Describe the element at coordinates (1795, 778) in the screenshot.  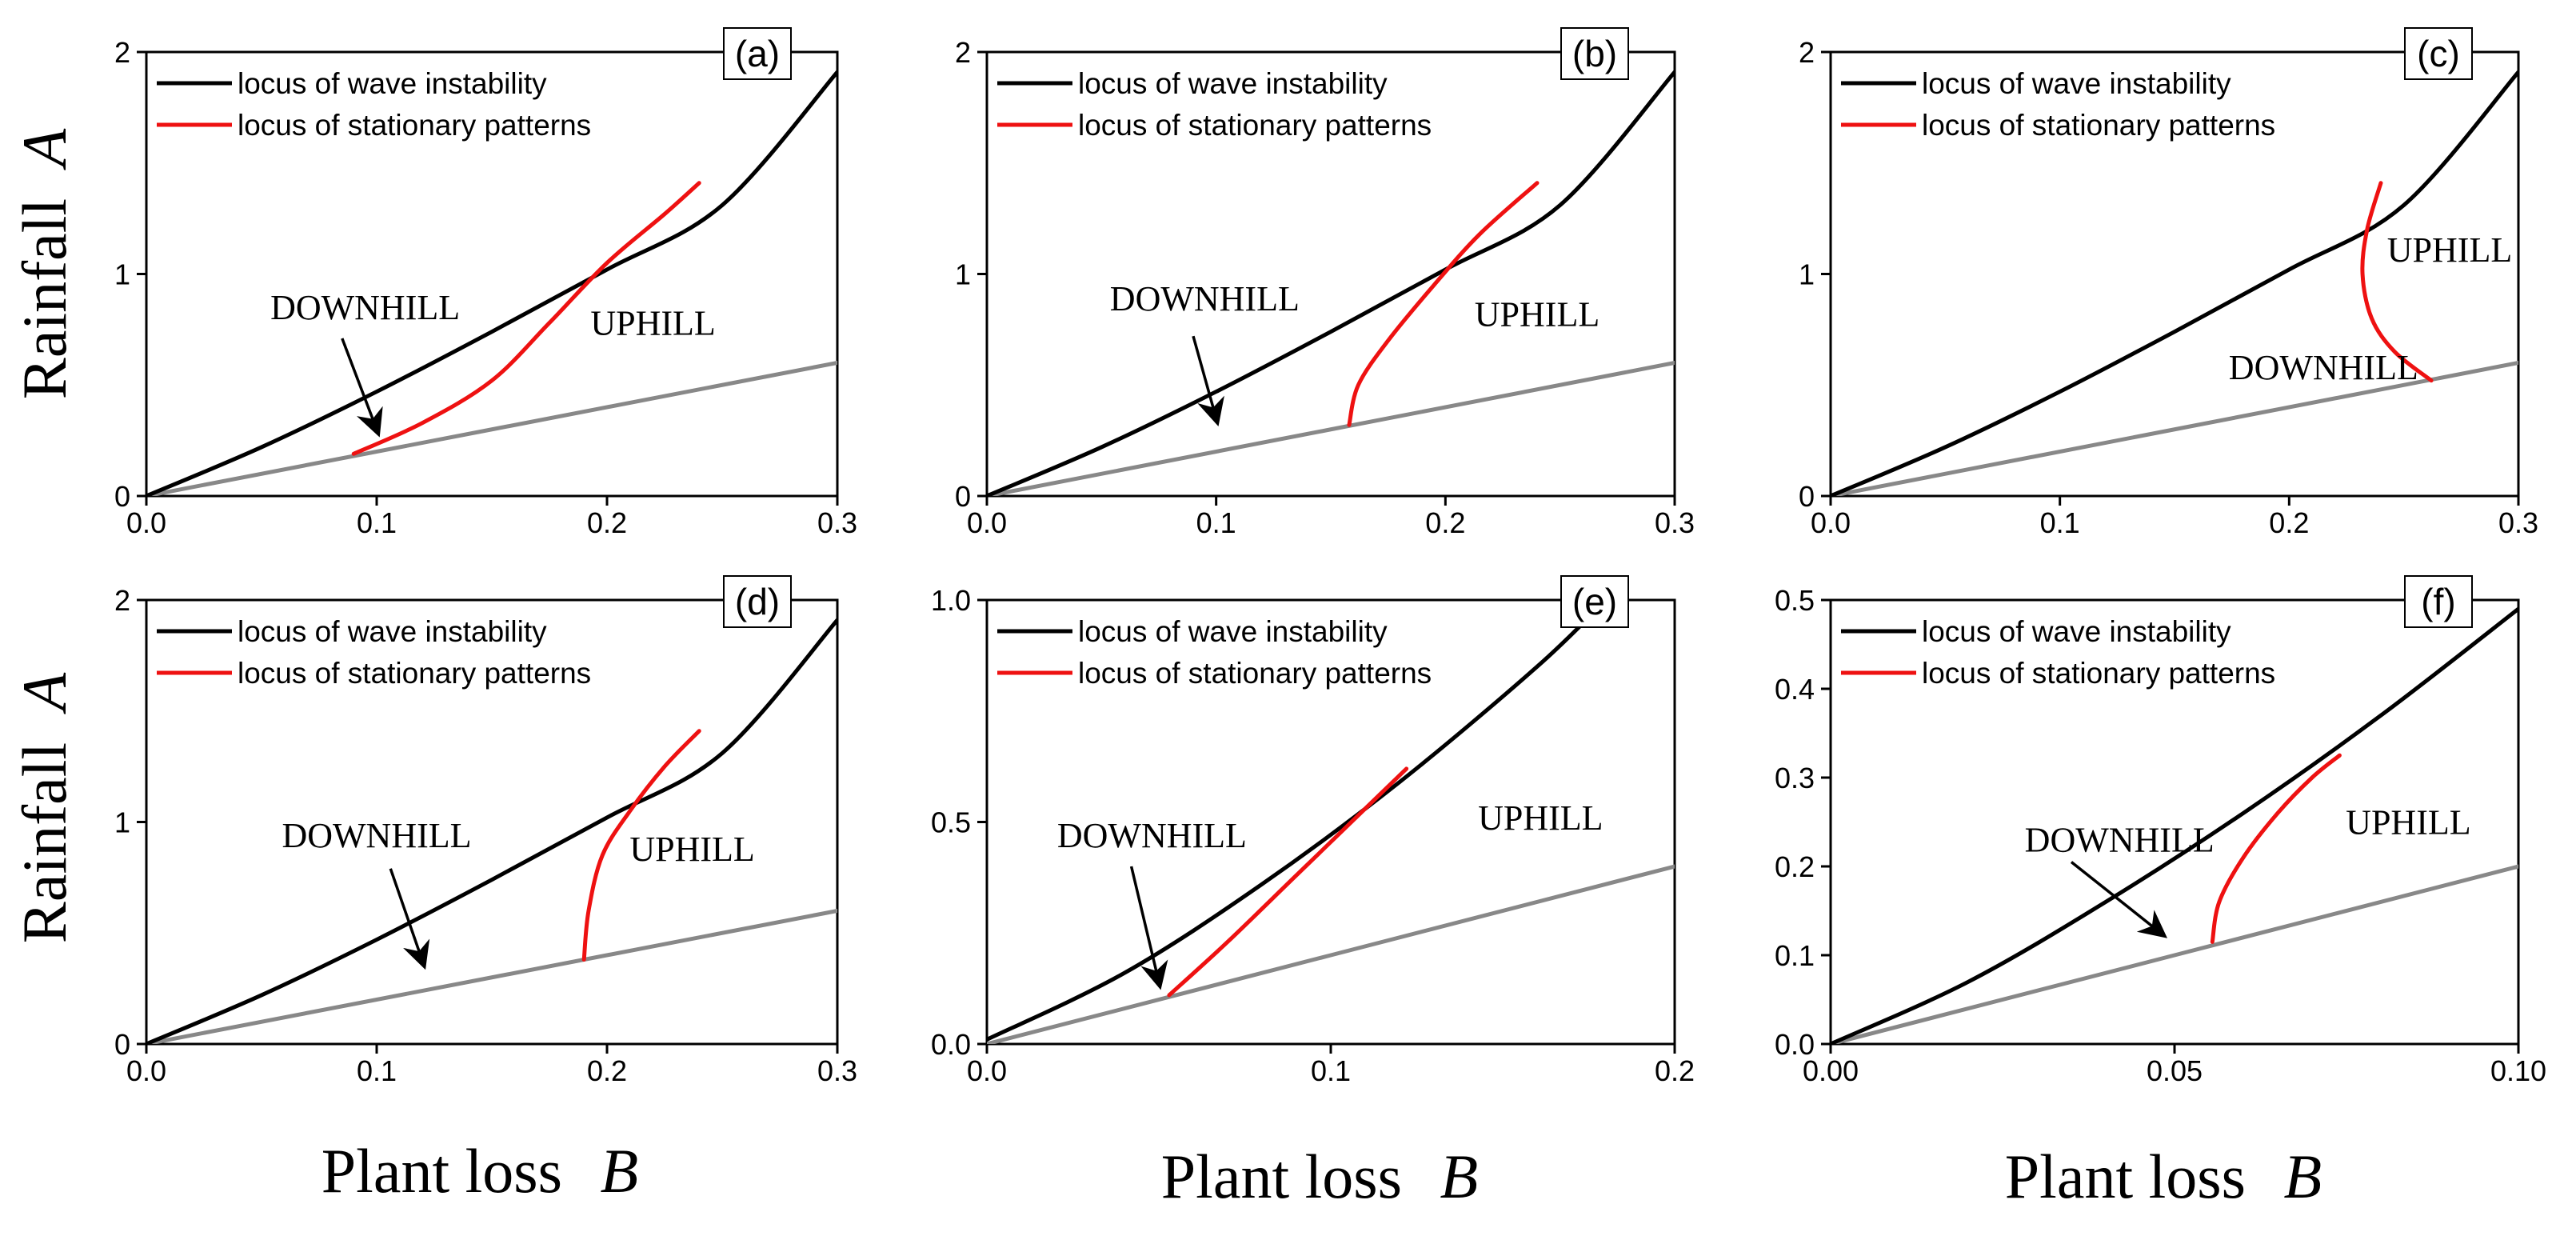
I see `y-tick-label: 0.3` at that location.